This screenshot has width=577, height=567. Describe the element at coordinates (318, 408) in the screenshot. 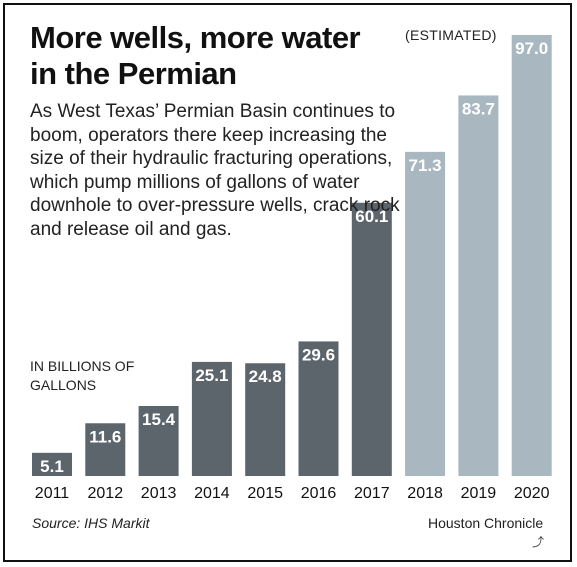

I see `bar-2016` at that location.